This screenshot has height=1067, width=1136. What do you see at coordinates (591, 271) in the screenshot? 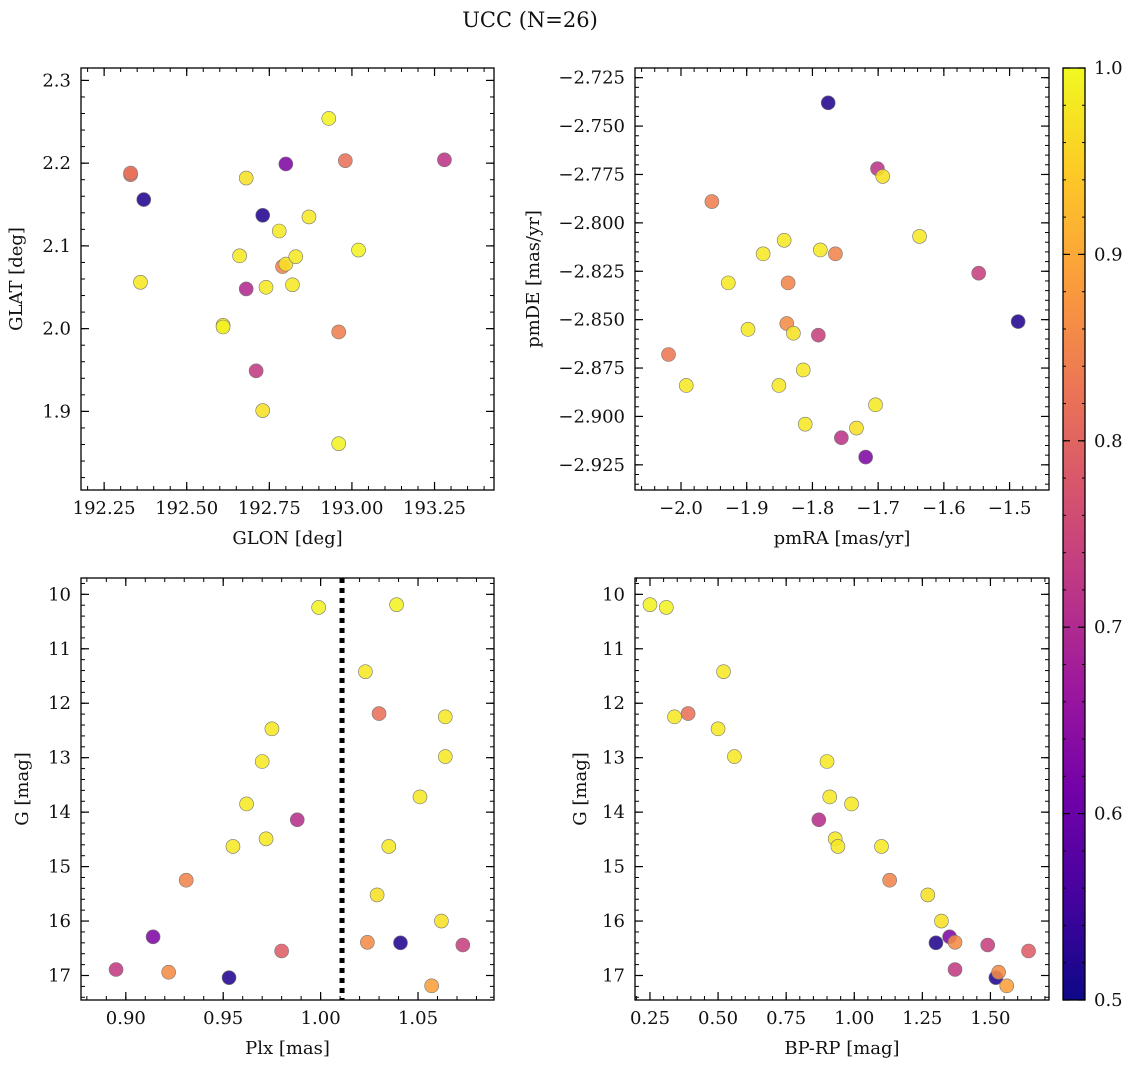
I see `y-tick-label: −2.825` at bounding box center [591, 271].